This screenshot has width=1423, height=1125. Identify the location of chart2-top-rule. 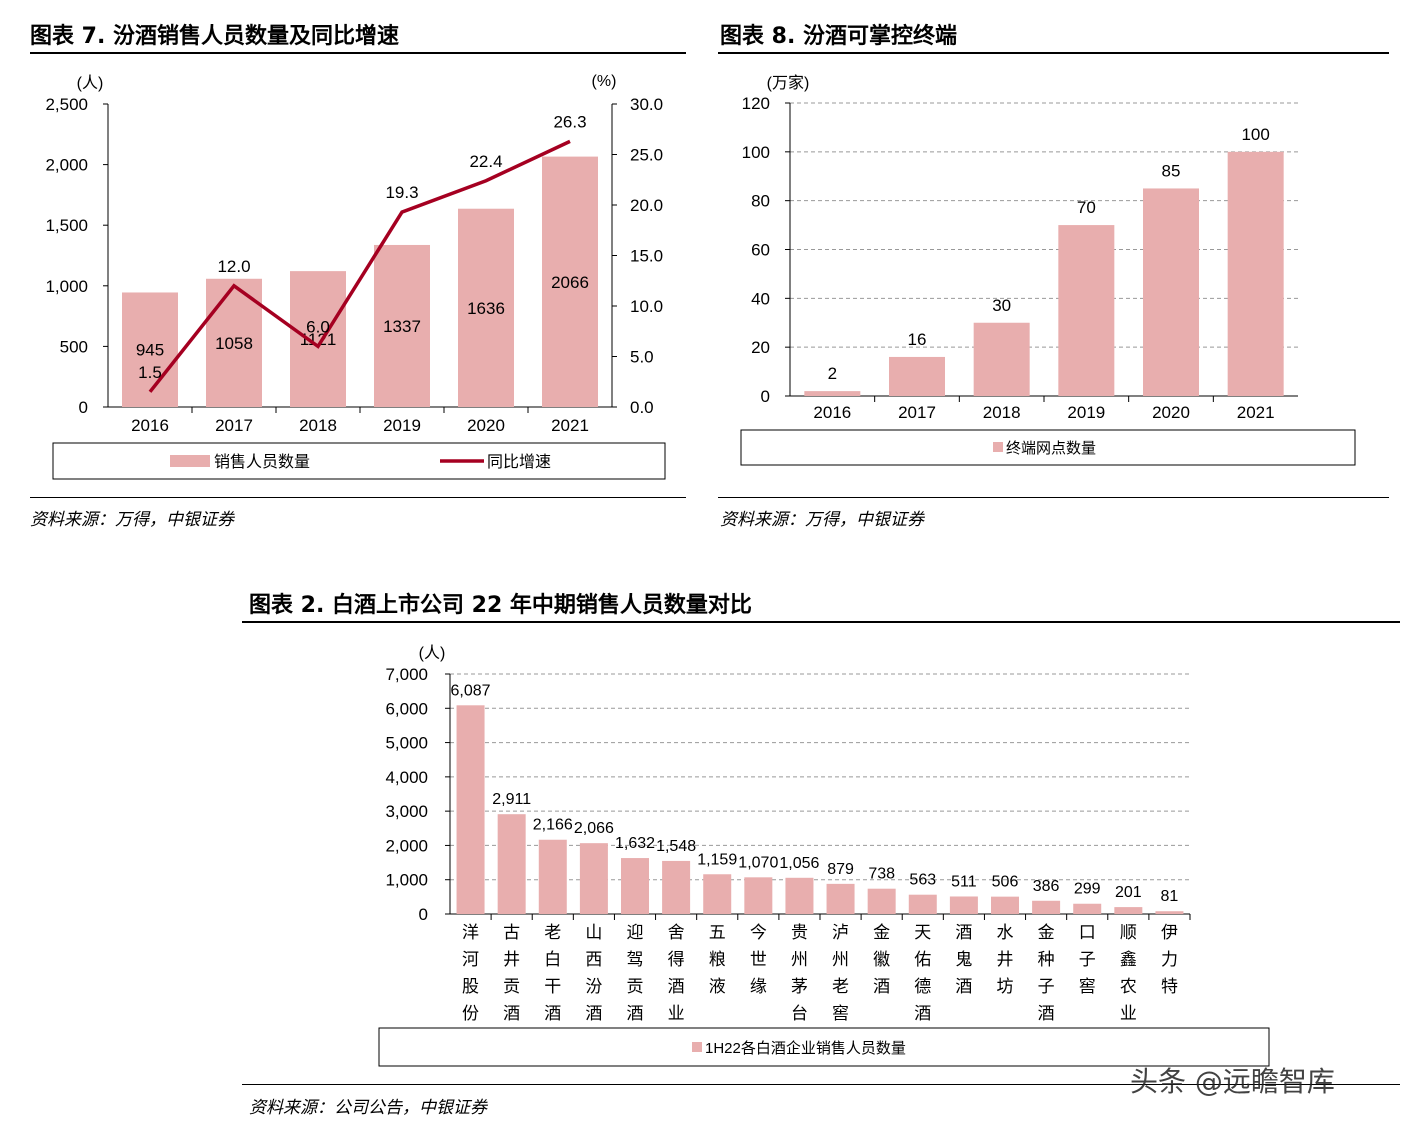
(821, 622).